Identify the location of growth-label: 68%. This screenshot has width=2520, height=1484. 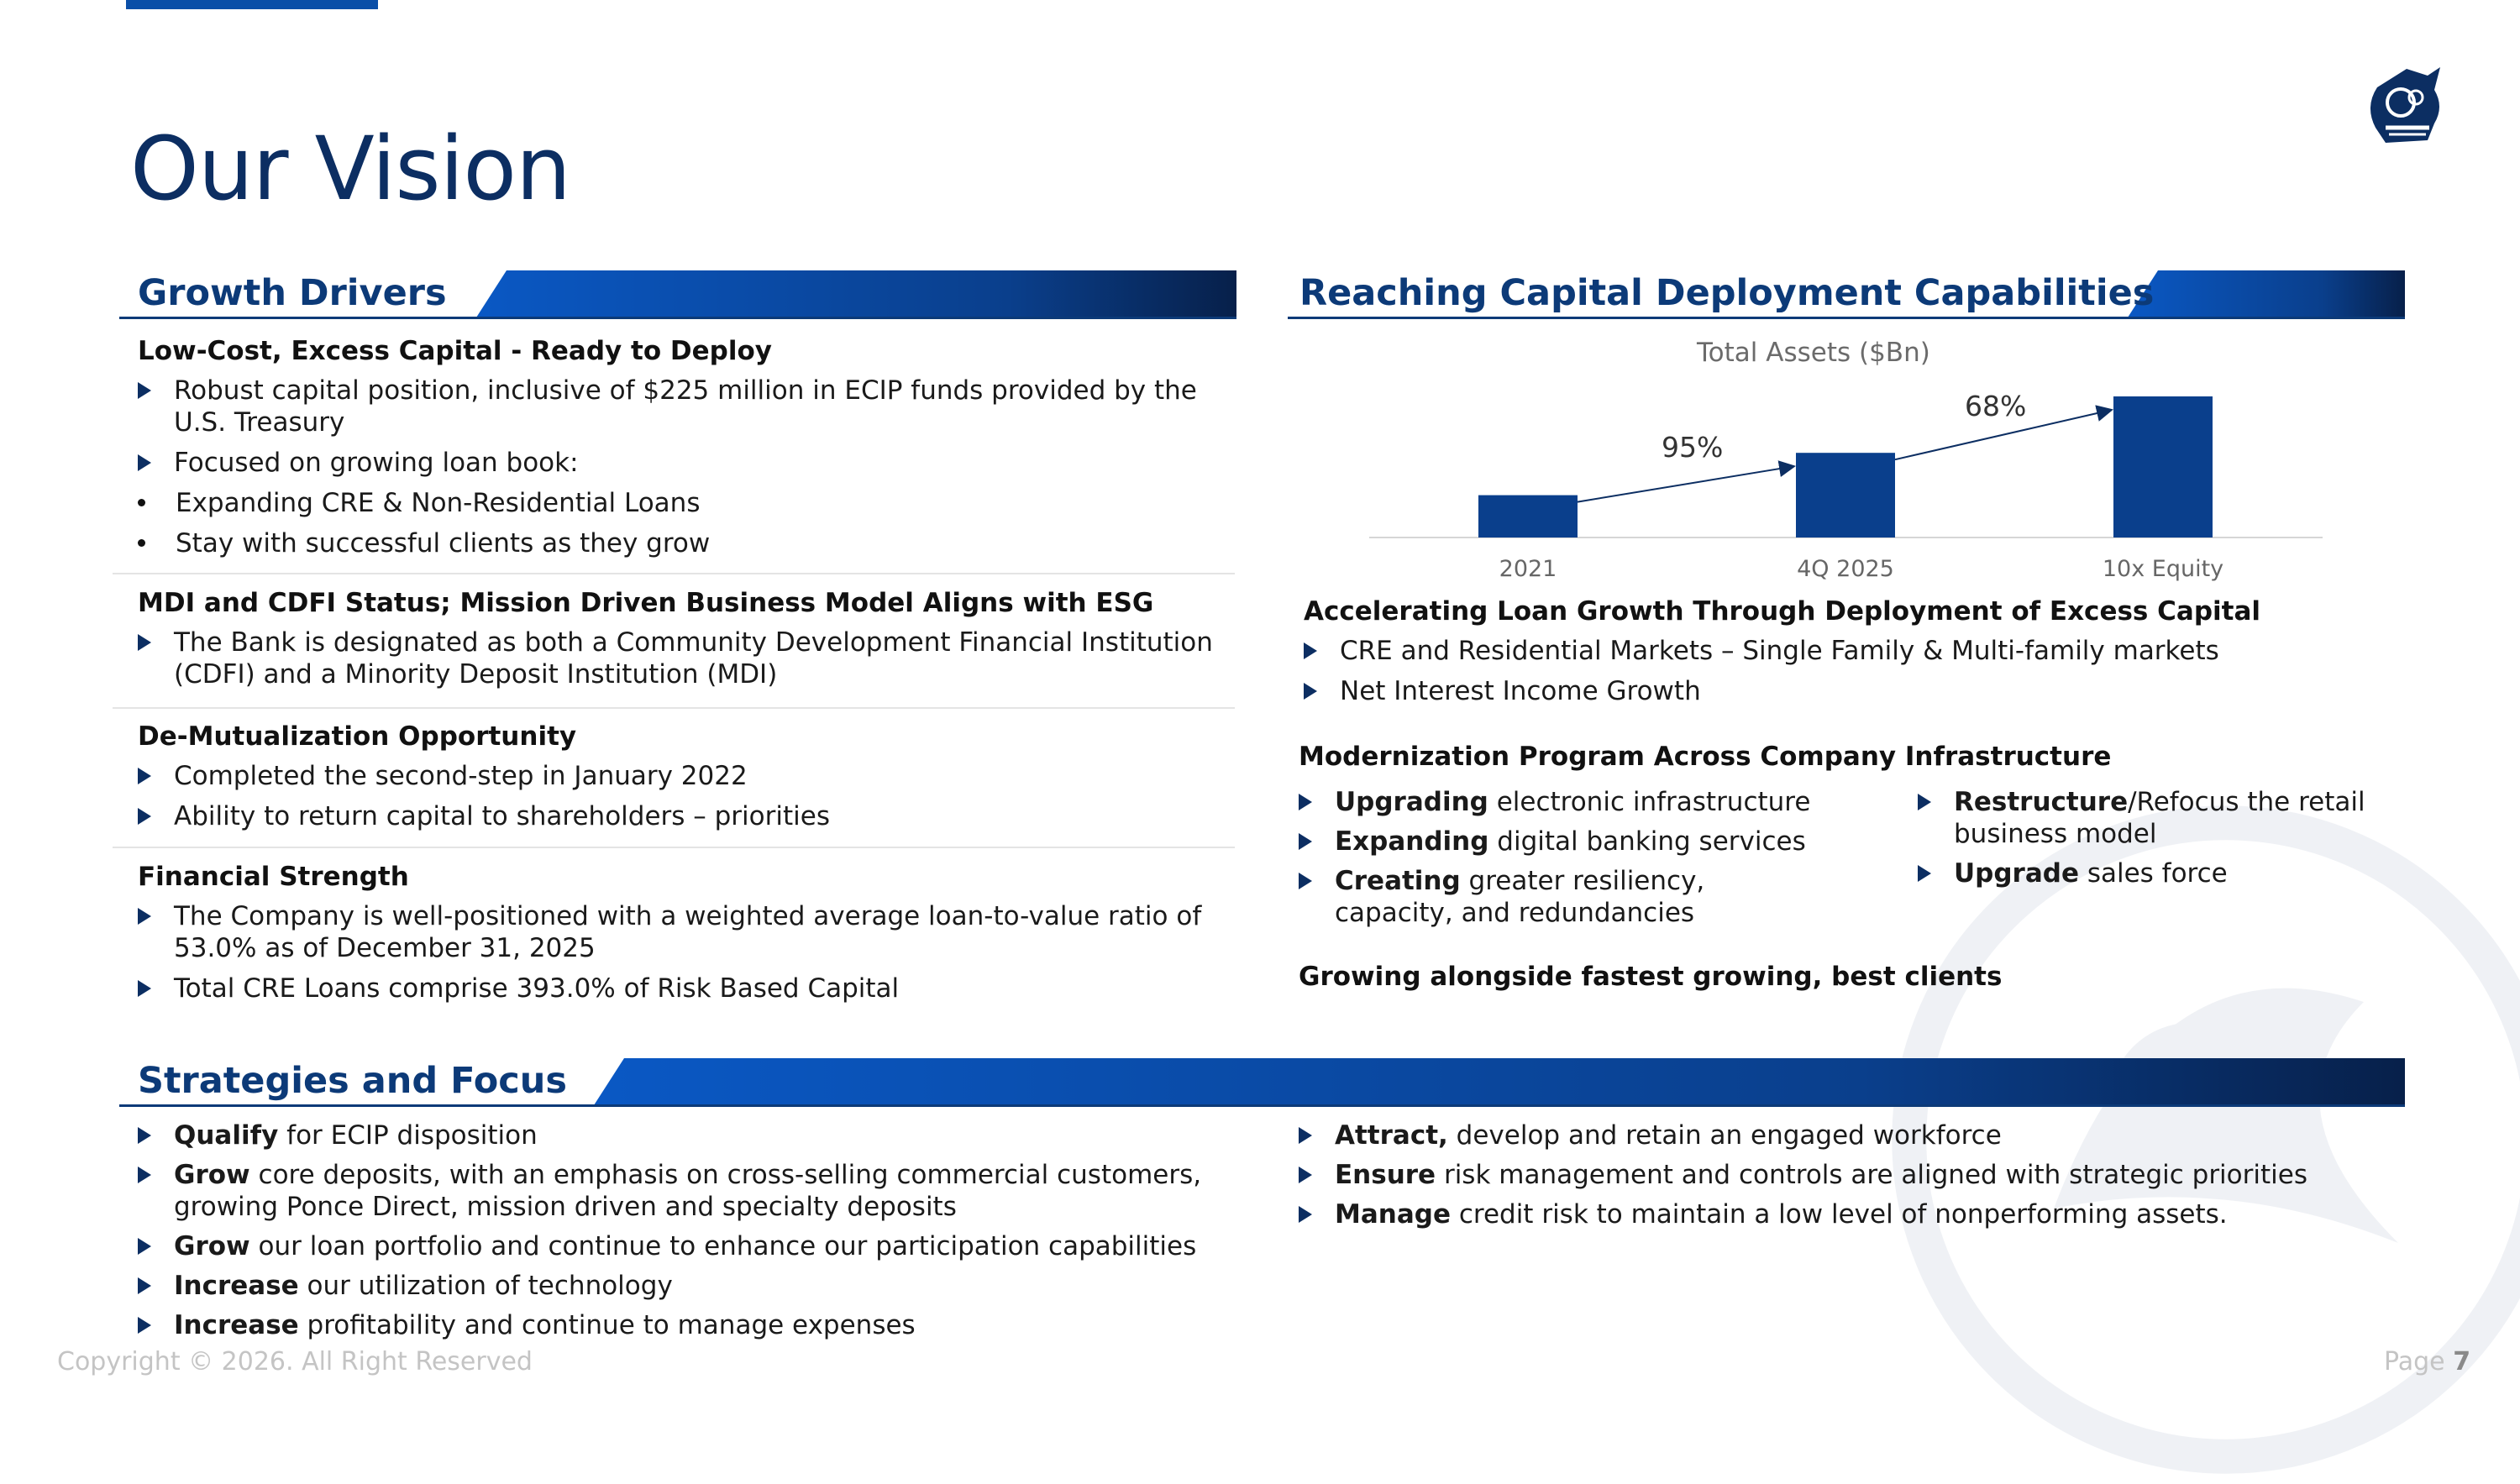
(1996, 406).